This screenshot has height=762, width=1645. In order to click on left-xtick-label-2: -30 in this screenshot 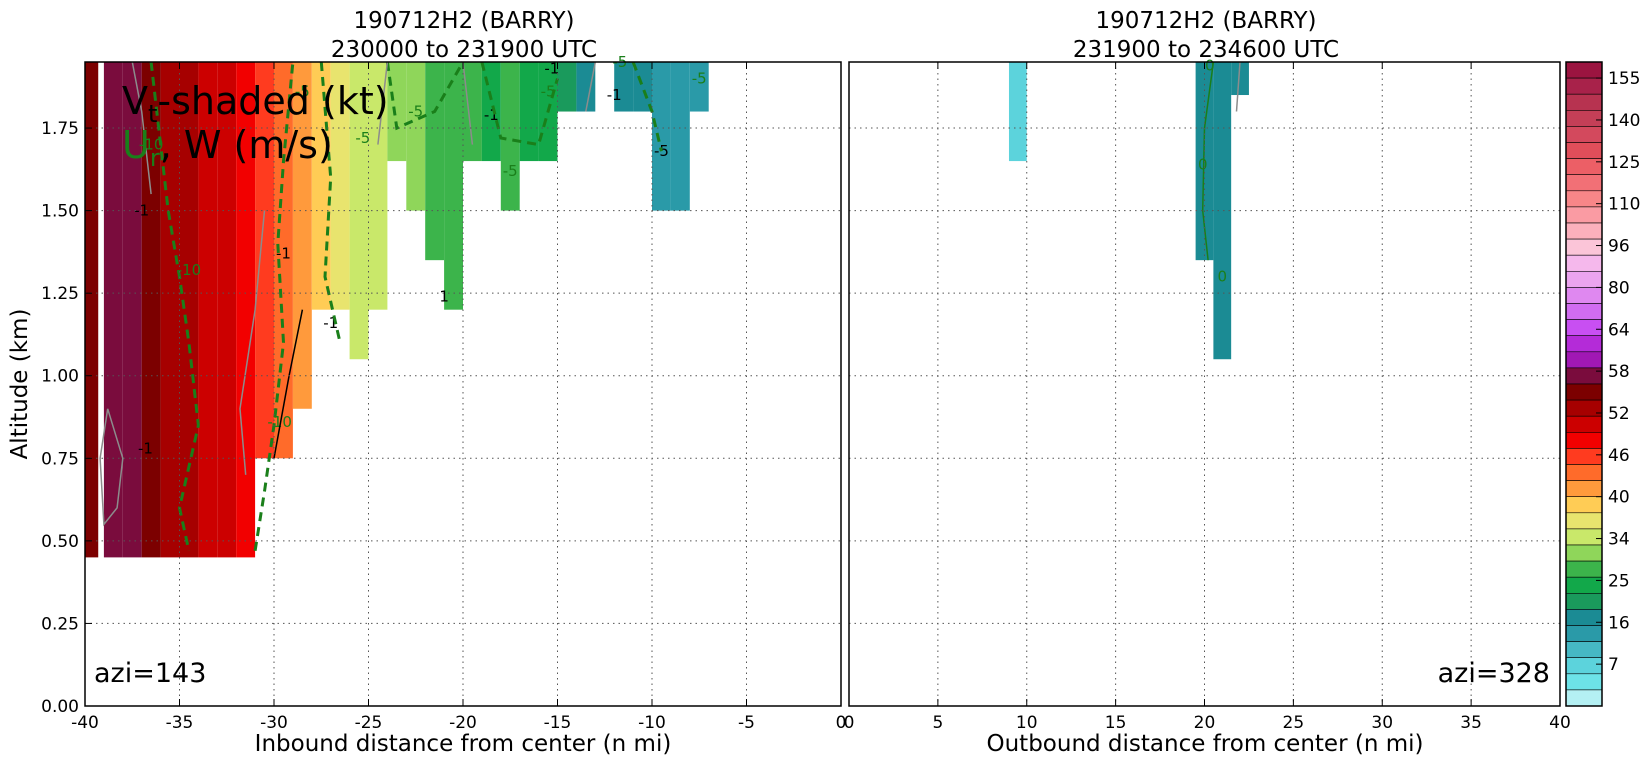, I will do `click(274, 723)`.